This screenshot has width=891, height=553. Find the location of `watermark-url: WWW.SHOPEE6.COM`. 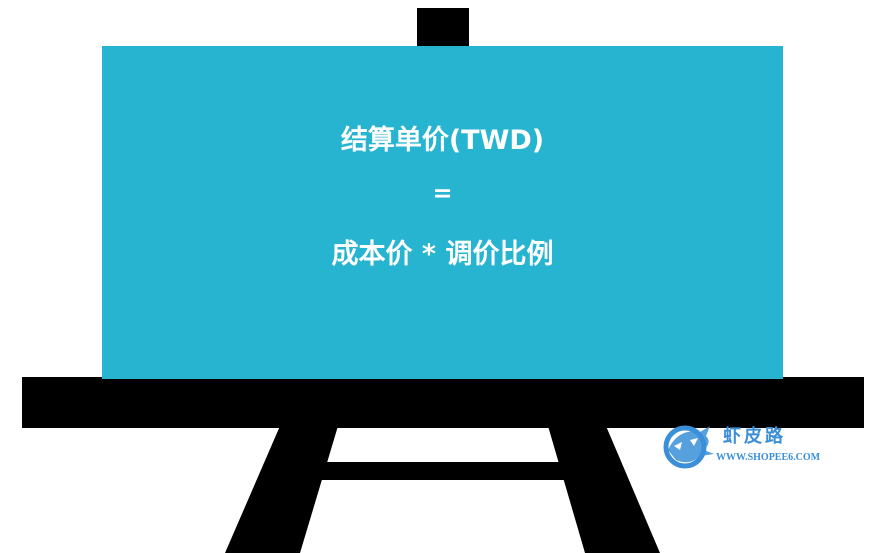

watermark-url: WWW.SHOPEE6.COM is located at coordinates (768, 457).